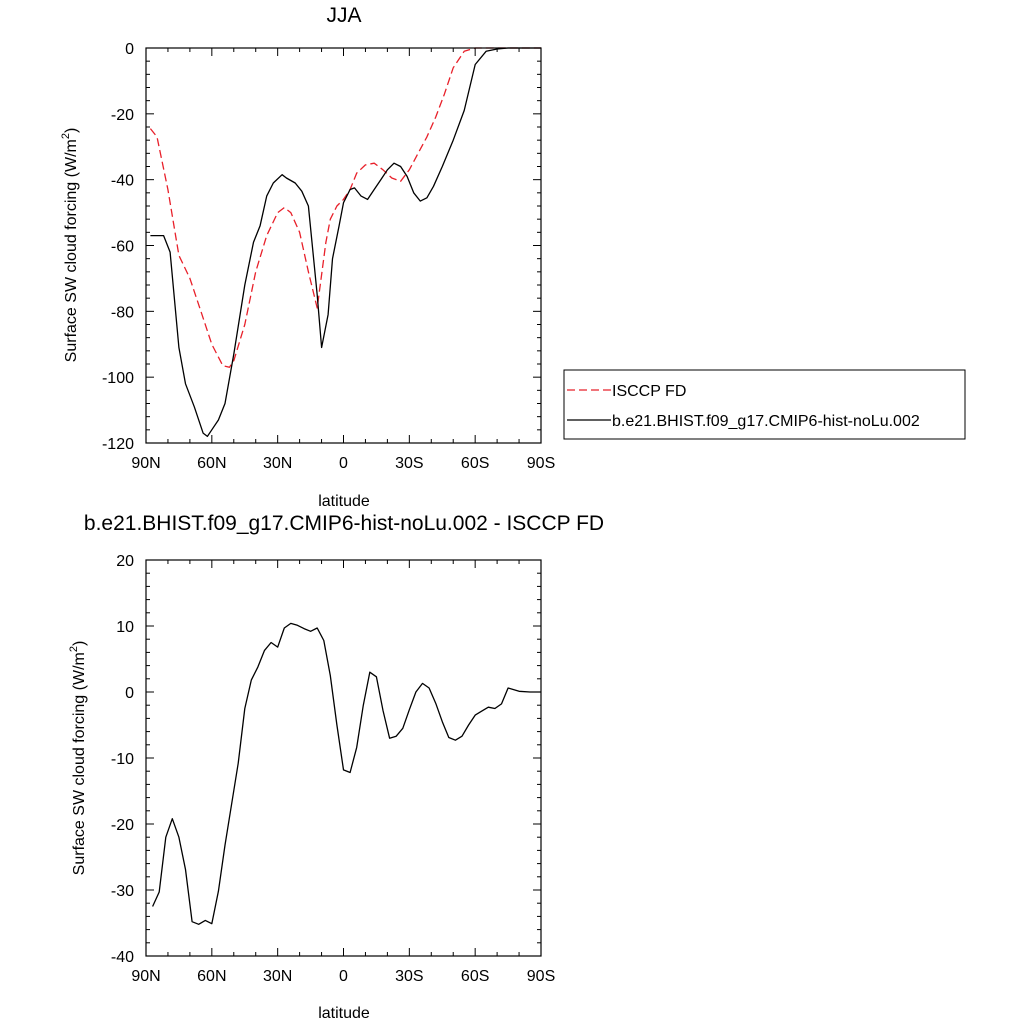 This screenshot has width=1024, height=1024. What do you see at coordinates (122, 312) in the screenshot?
I see `panel-top-y-tick-label: -80` at bounding box center [122, 312].